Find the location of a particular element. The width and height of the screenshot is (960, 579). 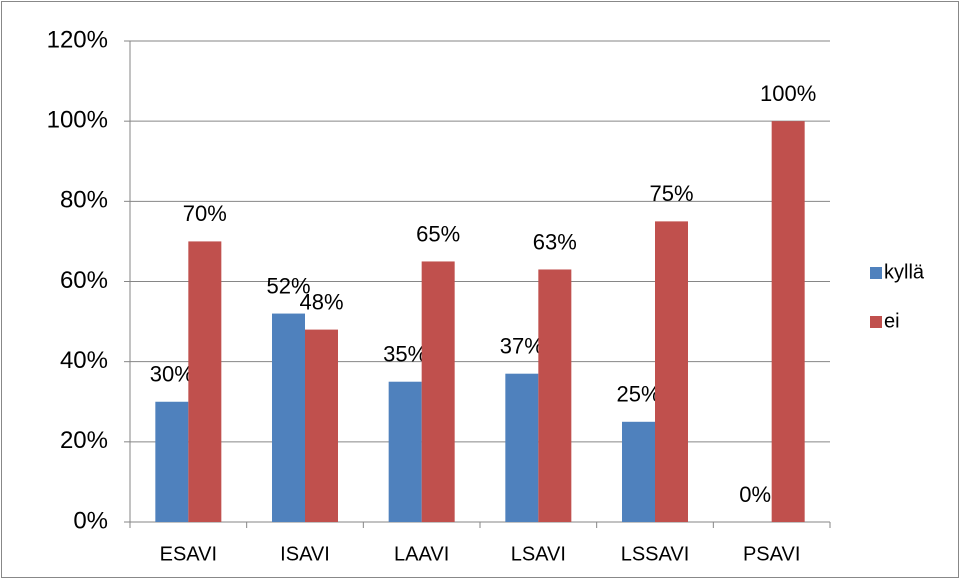

x-tick-label: ESAVI is located at coordinates (188, 554).